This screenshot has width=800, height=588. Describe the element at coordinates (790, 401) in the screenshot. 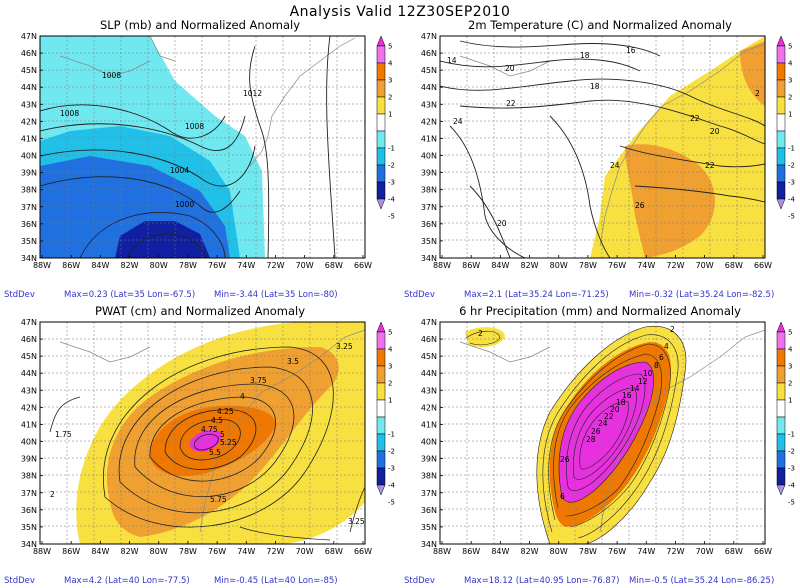

I see `colorbar-label: 1` at that location.